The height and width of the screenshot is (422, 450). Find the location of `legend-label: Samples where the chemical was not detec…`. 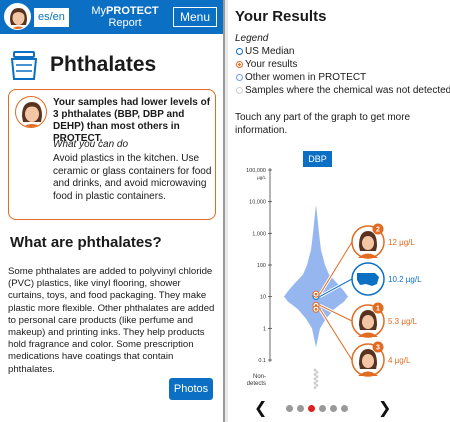

legend-label: Samples where the chemical was not detec… is located at coordinates (347, 90).